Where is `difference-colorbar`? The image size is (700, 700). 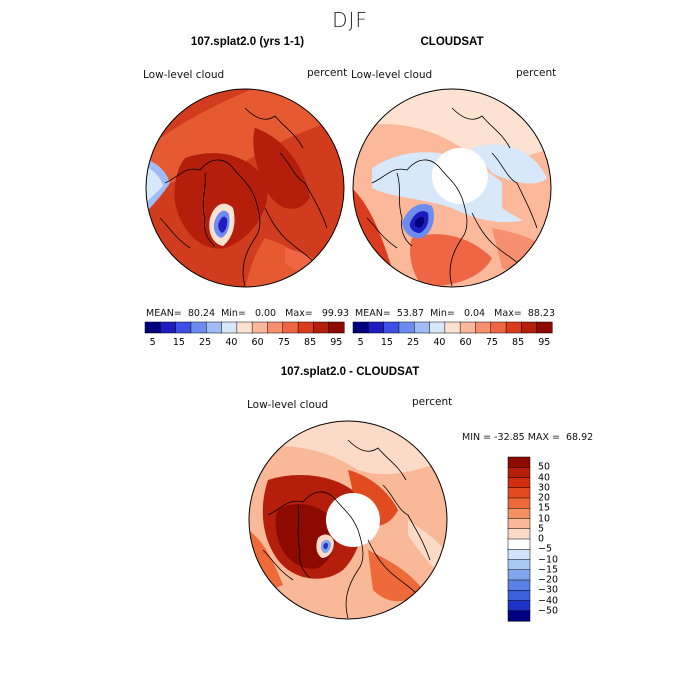
difference-colorbar is located at coordinates (519, 539).